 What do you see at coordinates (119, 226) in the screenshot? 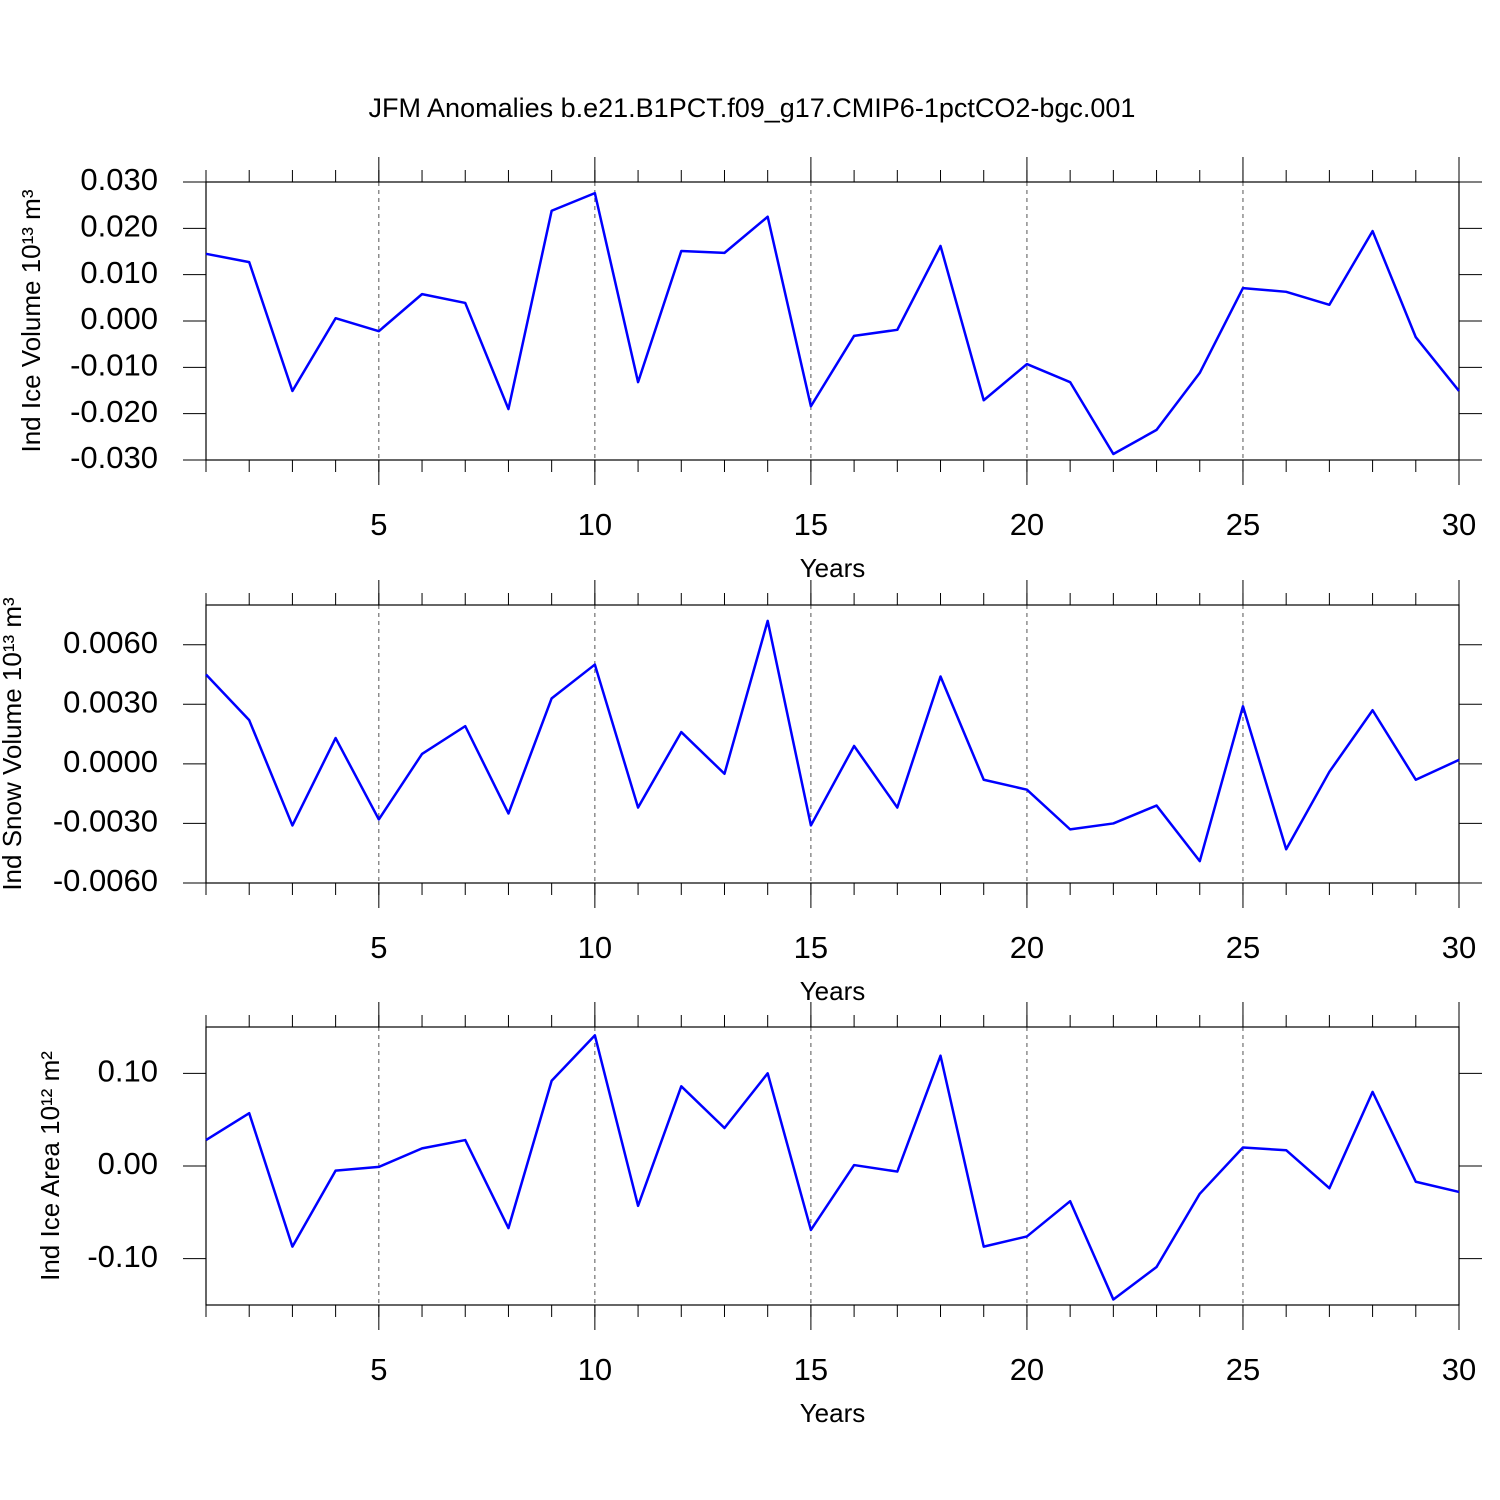
I see `y-tick-label: 0.020` at bounding box center [119, 226].